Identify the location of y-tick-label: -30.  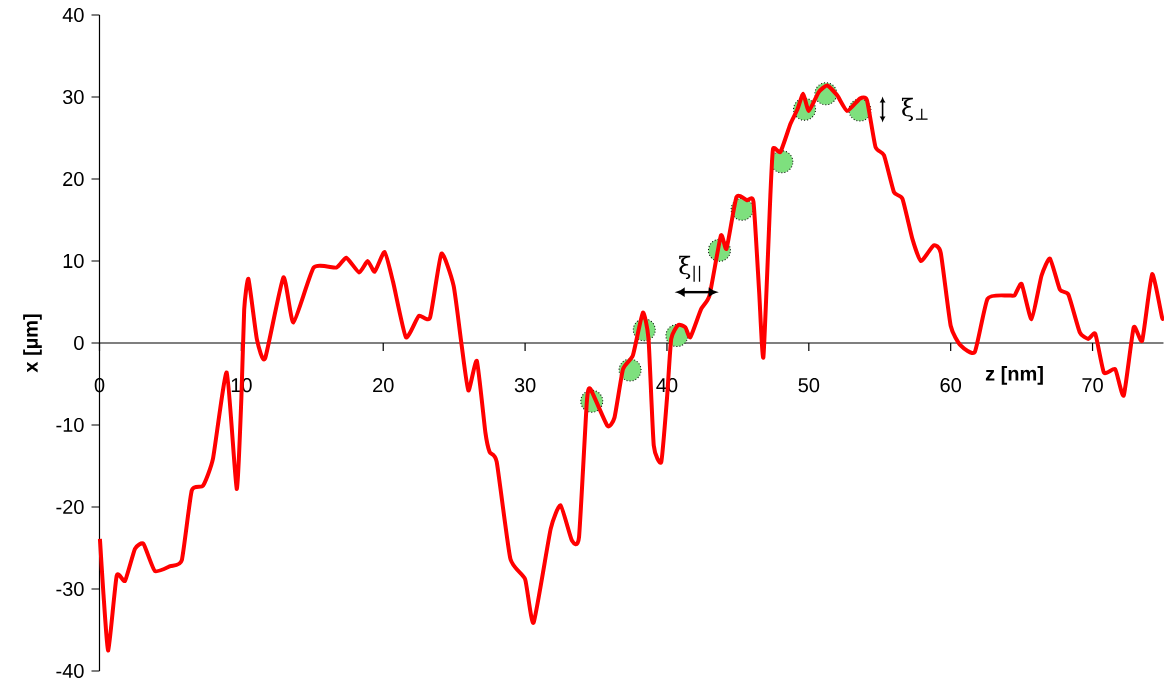
(70, 589).